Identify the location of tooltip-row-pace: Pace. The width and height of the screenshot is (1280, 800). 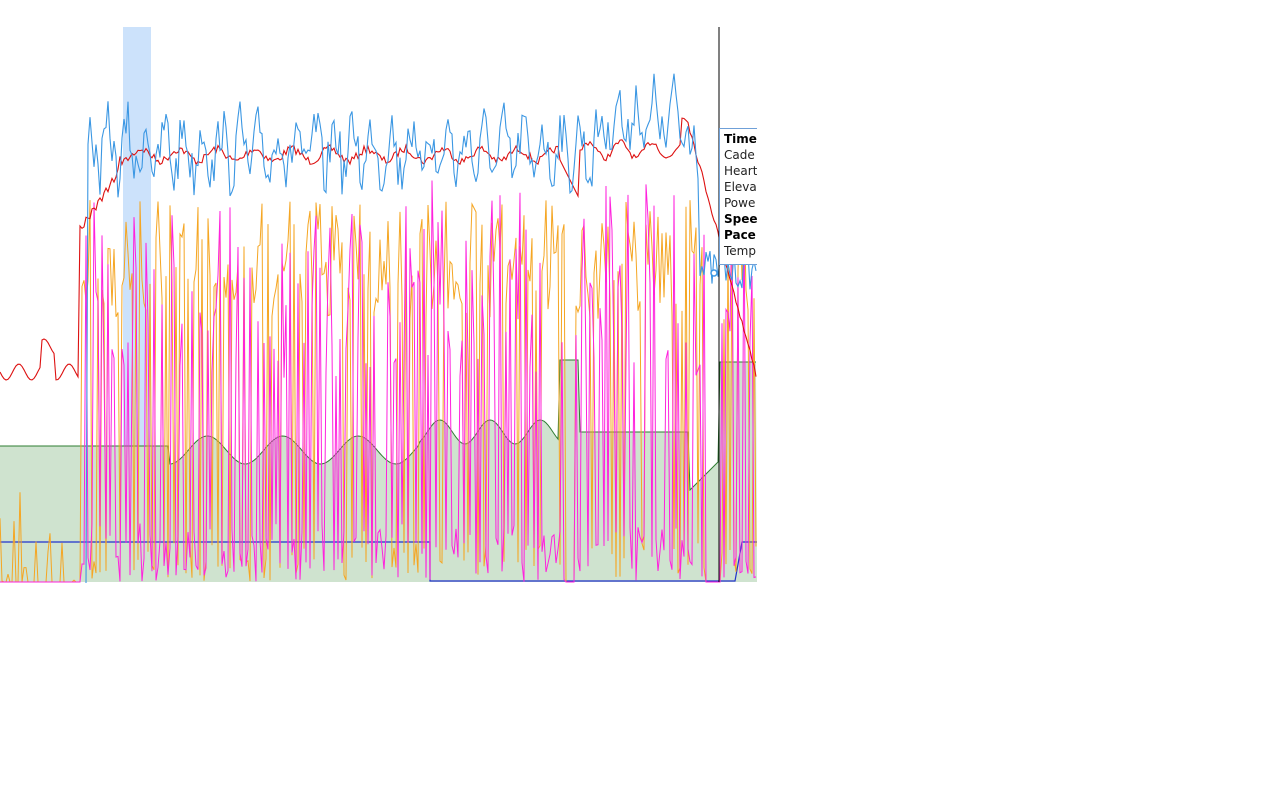
(740, 235).